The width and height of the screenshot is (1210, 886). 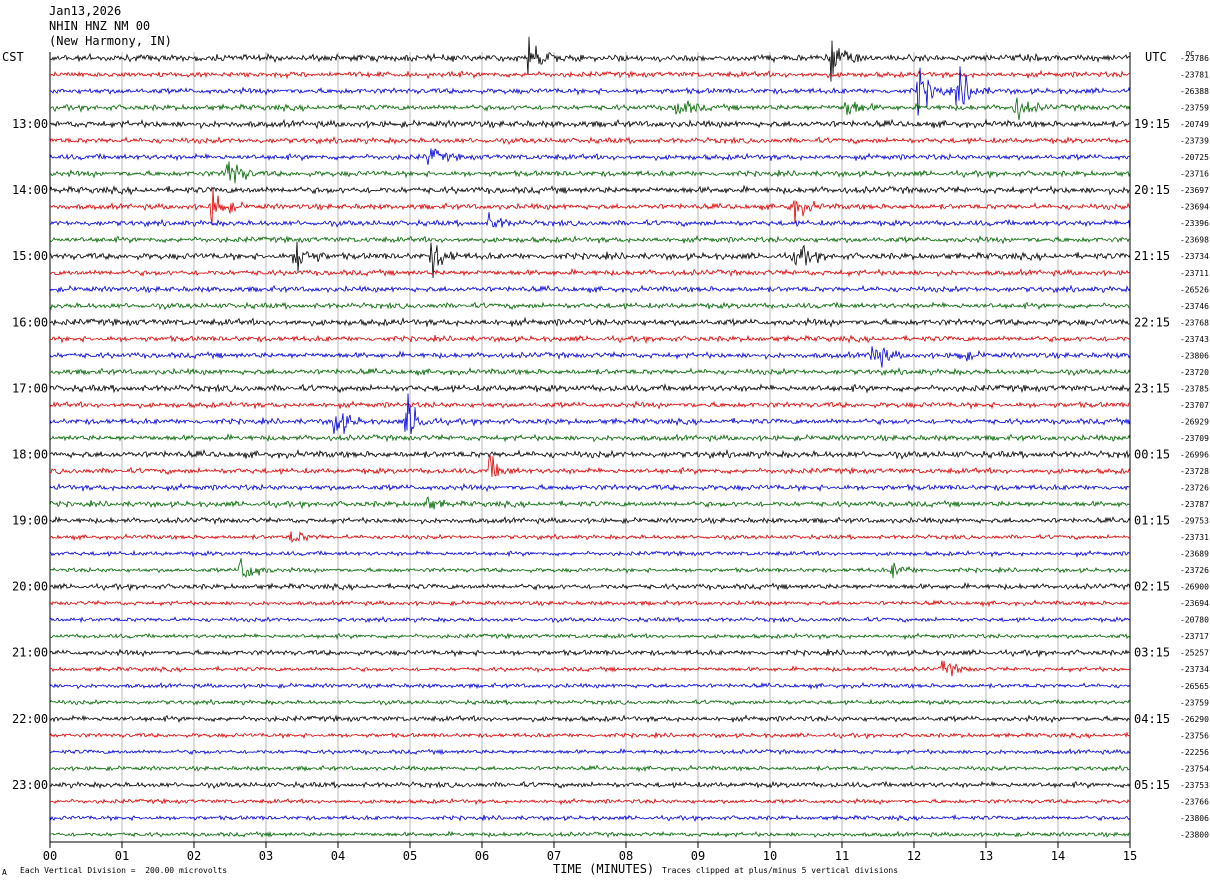 What do you see at coordinates (30, 454) in the screenshot?
I see `cst-hour-label: 18:00` at bounding box center [30, 454].